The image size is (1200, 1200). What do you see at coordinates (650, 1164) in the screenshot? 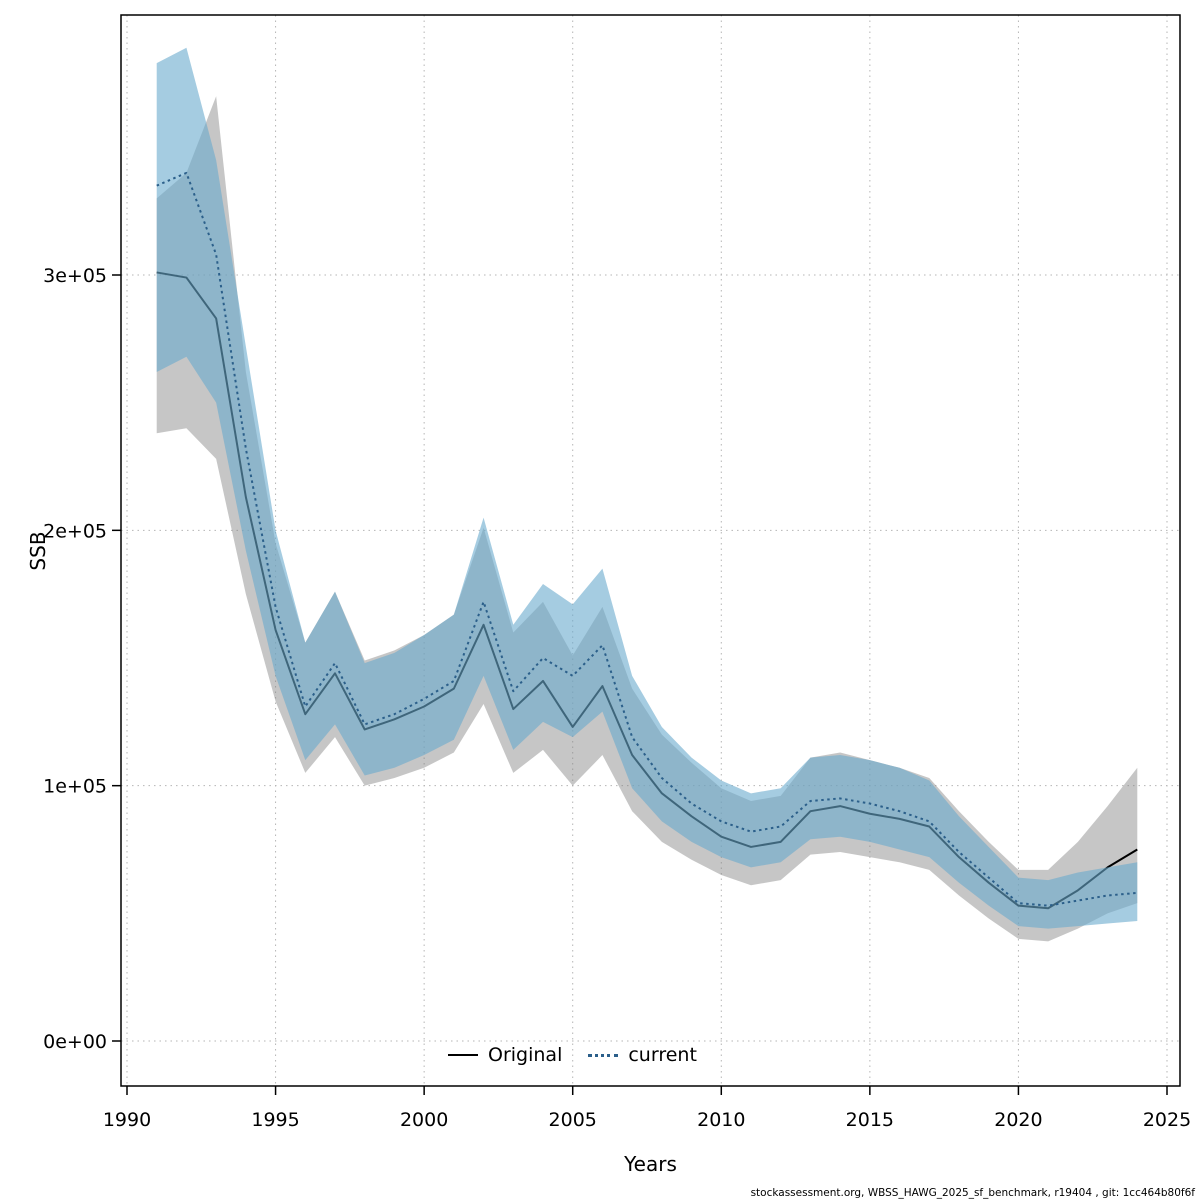
I see `x-axis-title: Years` at bounding box center [650, 1164].